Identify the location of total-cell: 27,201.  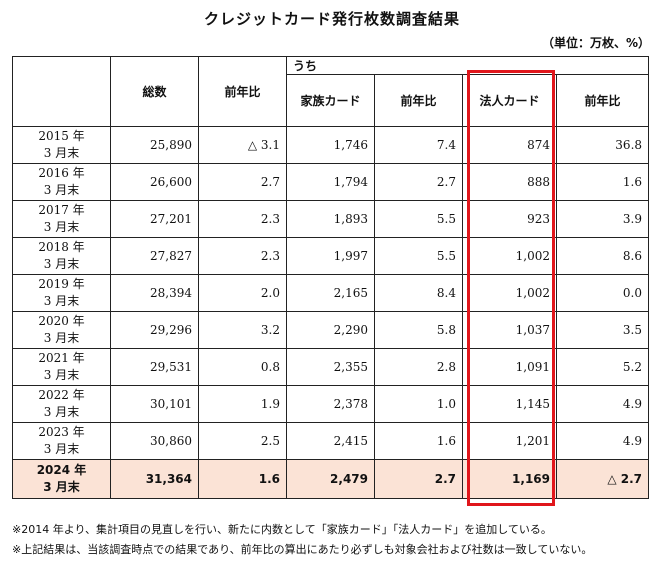
(154, 219).